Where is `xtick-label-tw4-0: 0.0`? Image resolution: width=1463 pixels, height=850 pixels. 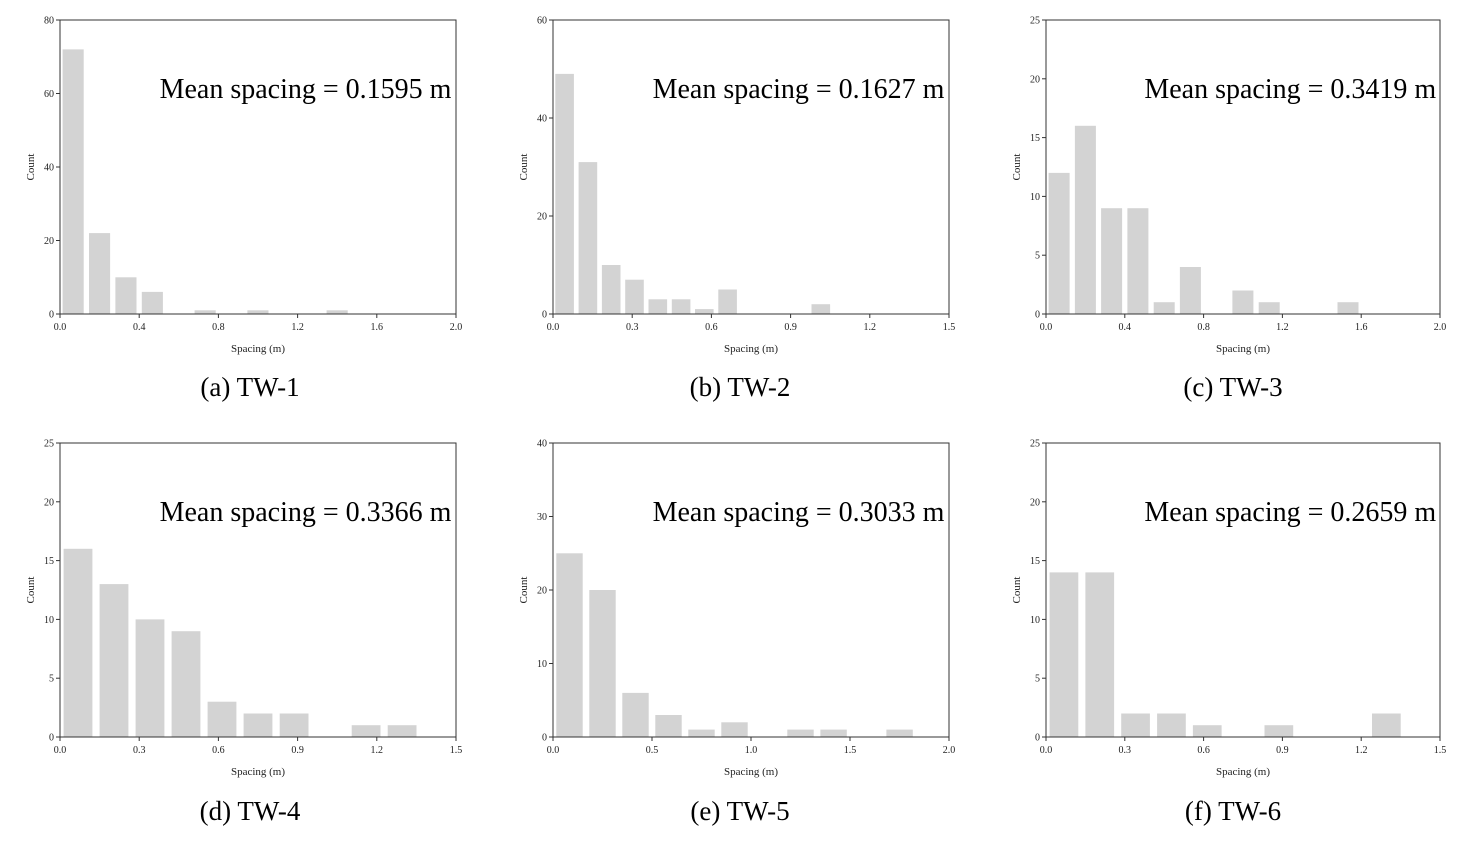
xtick-label-tw4-0: 0.0 is located at coordinates (60, 750).